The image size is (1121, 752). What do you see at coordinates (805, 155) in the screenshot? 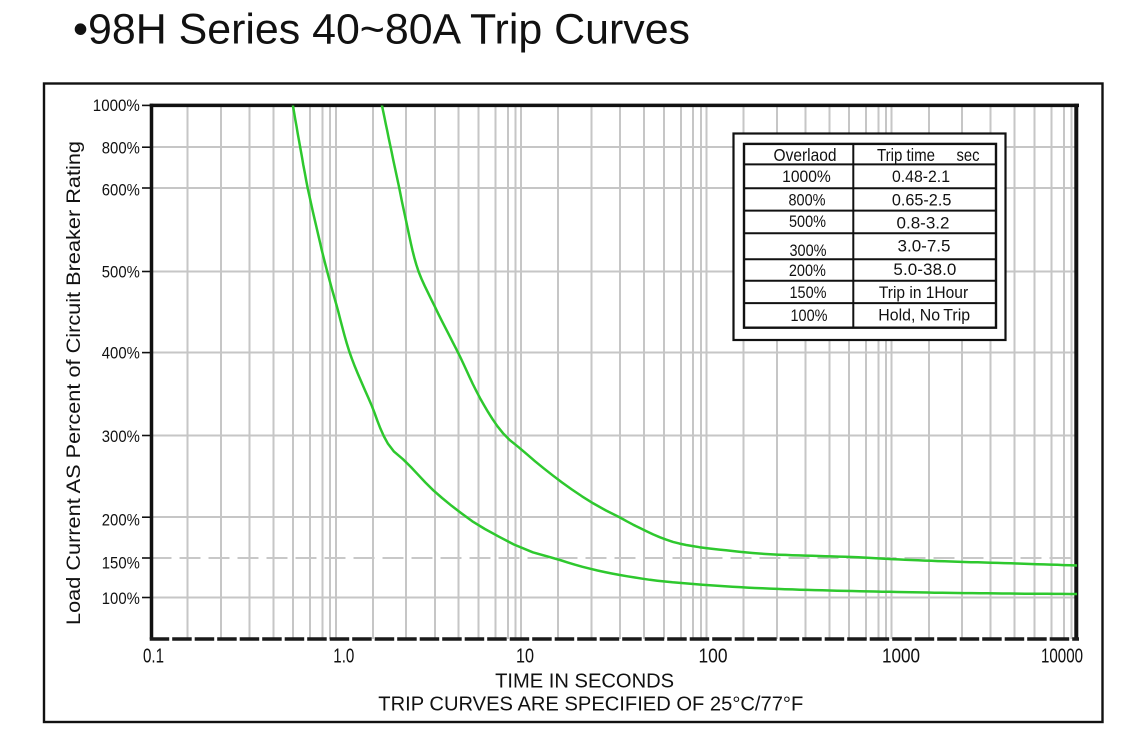
I see `svg-text: Overlaod` at bounding box center [805, 155].